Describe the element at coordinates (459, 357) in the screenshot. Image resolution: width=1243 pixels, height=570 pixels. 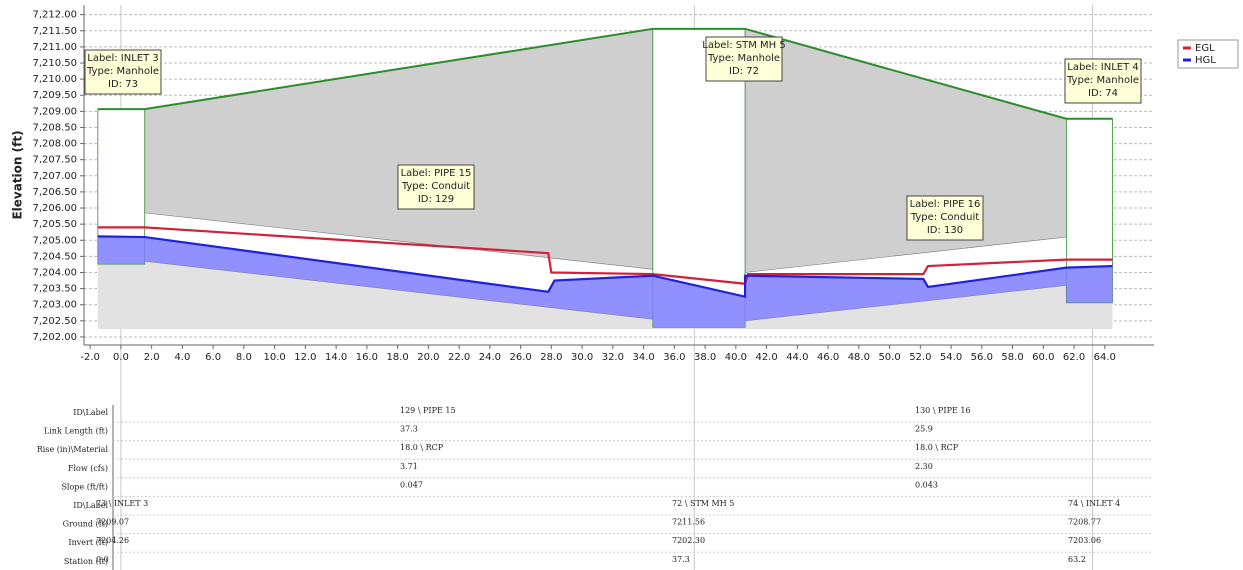
I see `x-tick-label: 22.0` at that location.